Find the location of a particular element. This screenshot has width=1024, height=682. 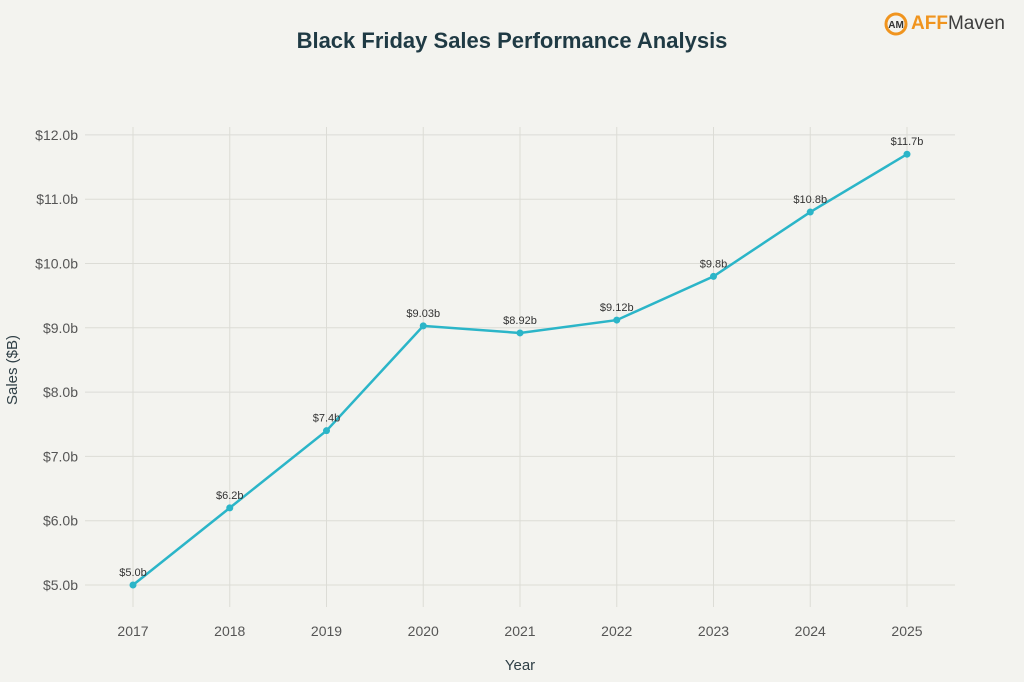

data-label: $5.0b is located at coordinates (133, 573).